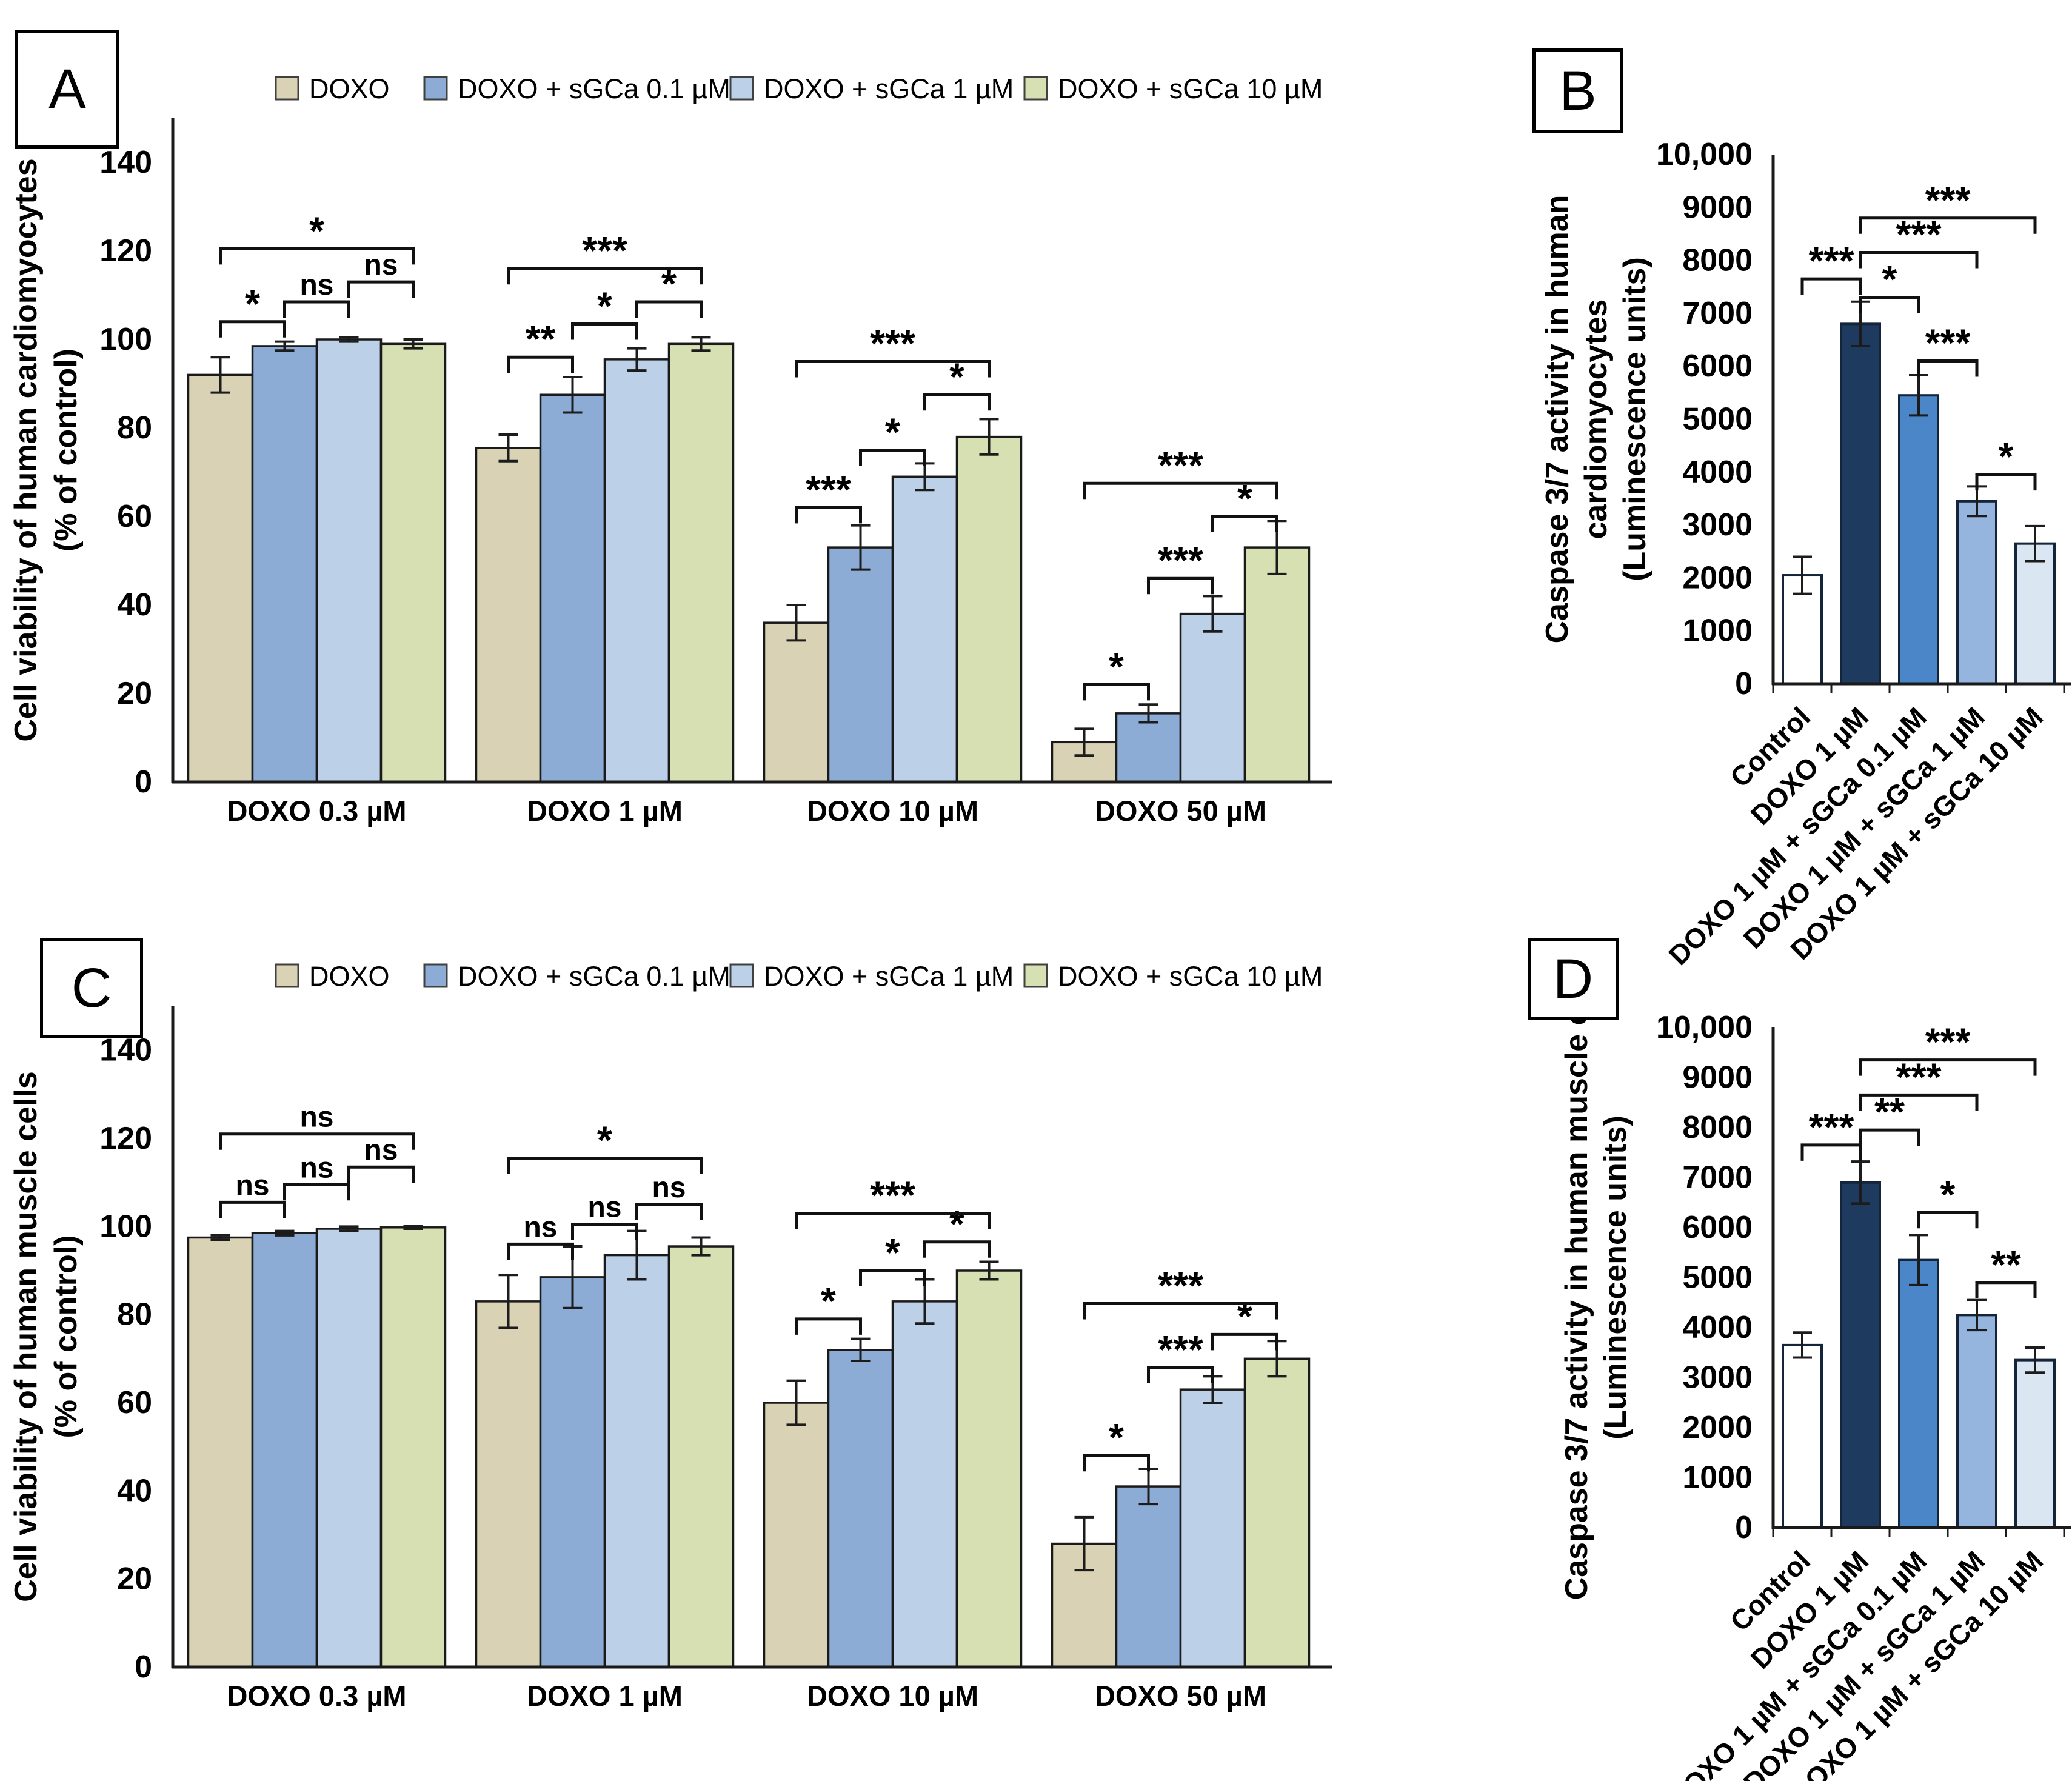 Image resolution: width=2072 pixels, height=1781 pixels. Describe the element at coordinates (594, 977) in the screenshot. I see `svg-text: DOXO + sGCa 0.1 µM` at that location.